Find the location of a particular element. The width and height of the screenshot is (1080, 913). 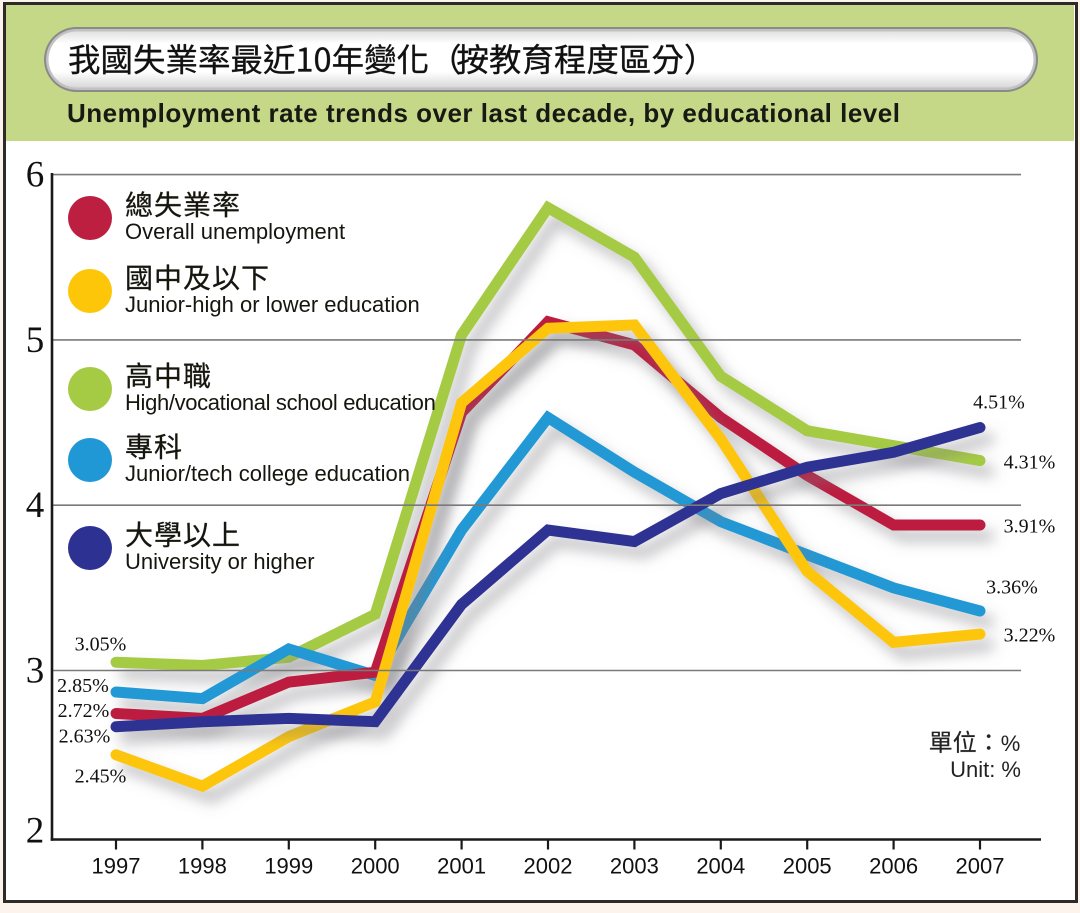

svg-text: 2.45% is located at coordinates (101, 777).